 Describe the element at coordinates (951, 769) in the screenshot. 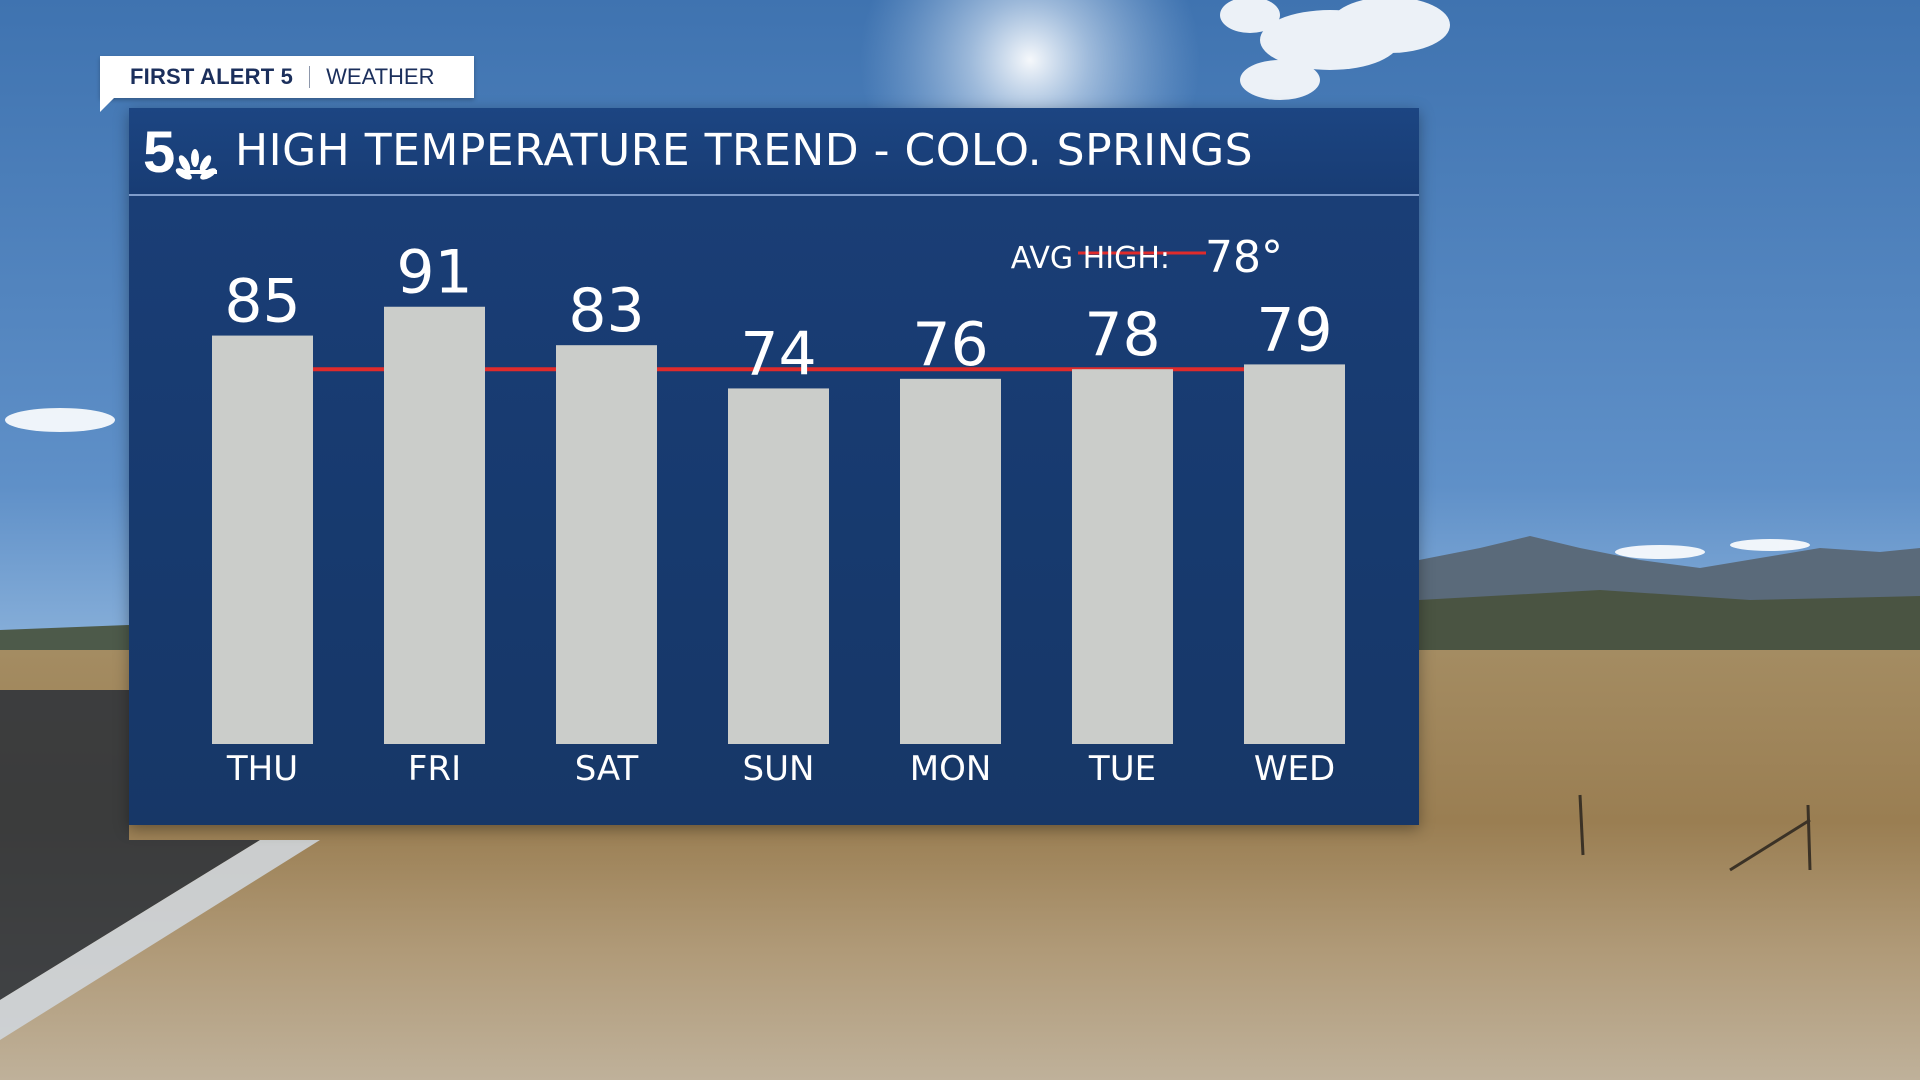

I see `category-label-mon: MON` at that location.